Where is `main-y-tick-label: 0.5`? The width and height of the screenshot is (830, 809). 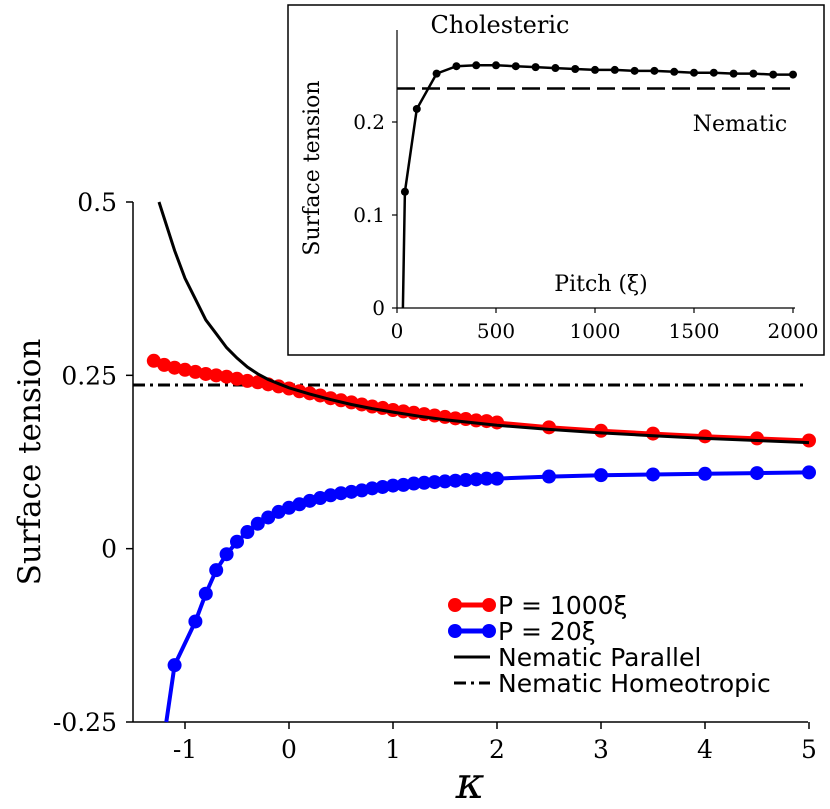 main-y-tick-label: 0.5 is located at coordinates (97, 202).